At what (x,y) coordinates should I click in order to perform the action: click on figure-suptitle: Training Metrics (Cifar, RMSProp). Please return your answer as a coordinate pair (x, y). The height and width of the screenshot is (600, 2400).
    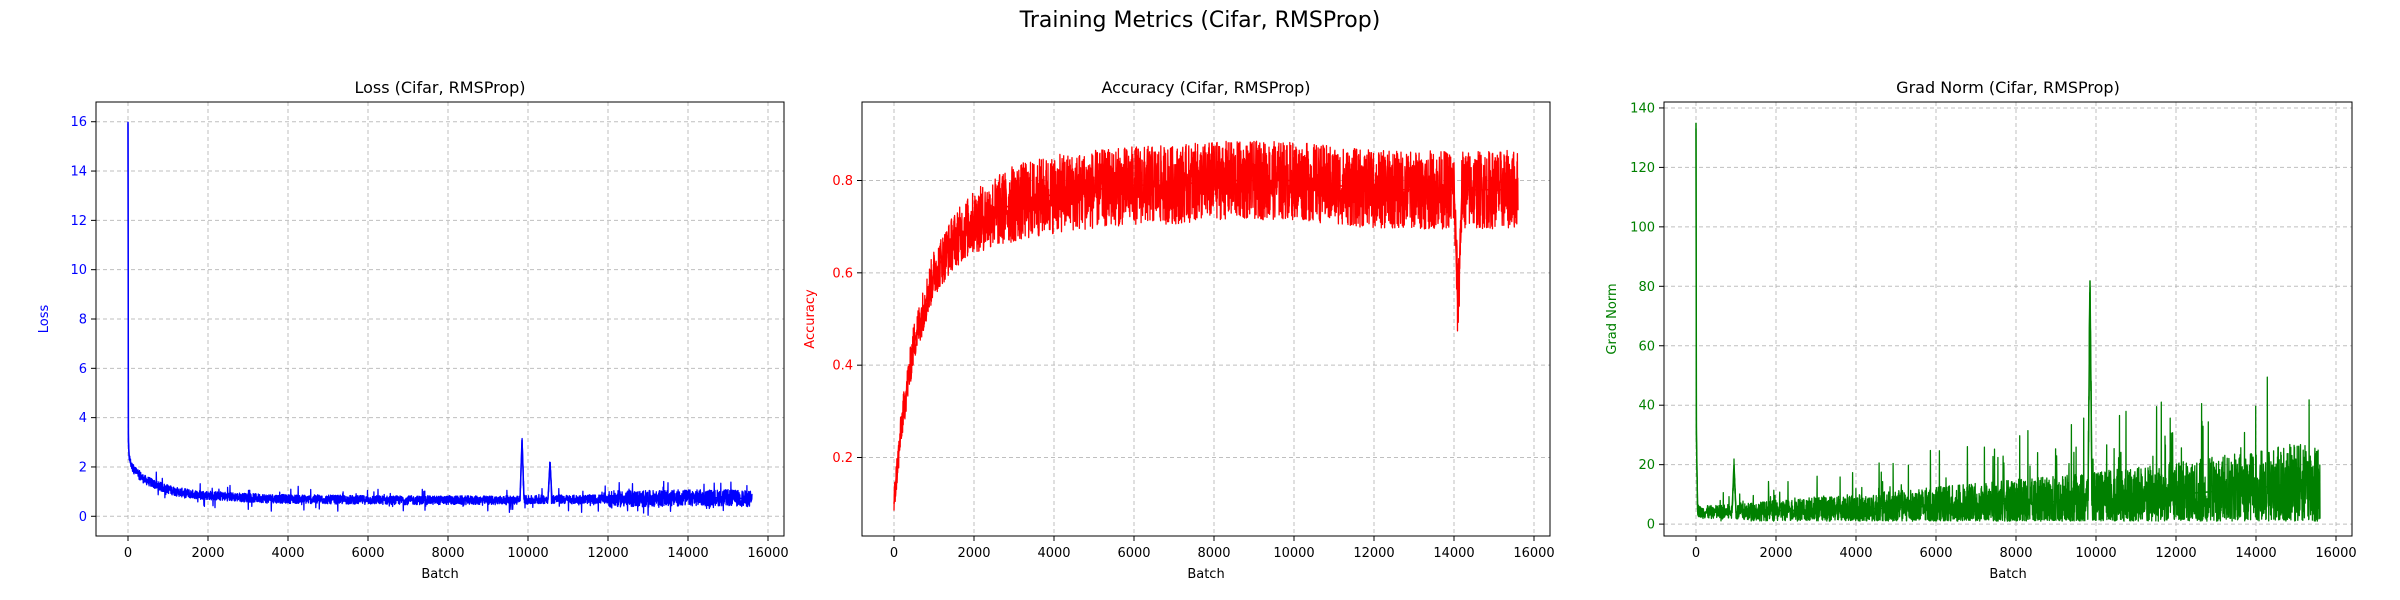
    Looking at the image, I should click on (1200, 20).